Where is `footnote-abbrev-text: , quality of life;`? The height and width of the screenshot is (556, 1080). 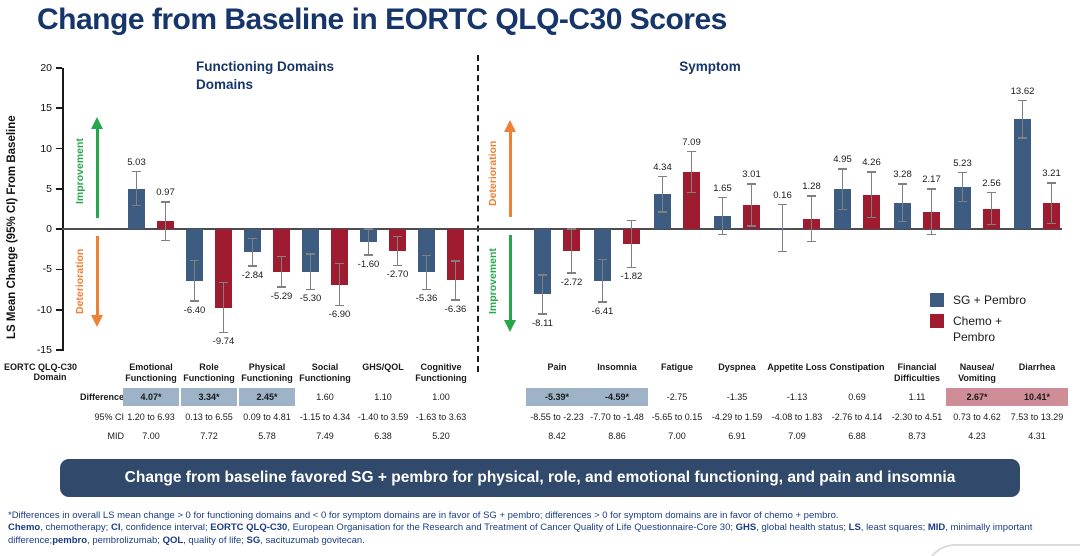 footnote-abbrev-text: , quality of life; is located at coordinates (215, 540).